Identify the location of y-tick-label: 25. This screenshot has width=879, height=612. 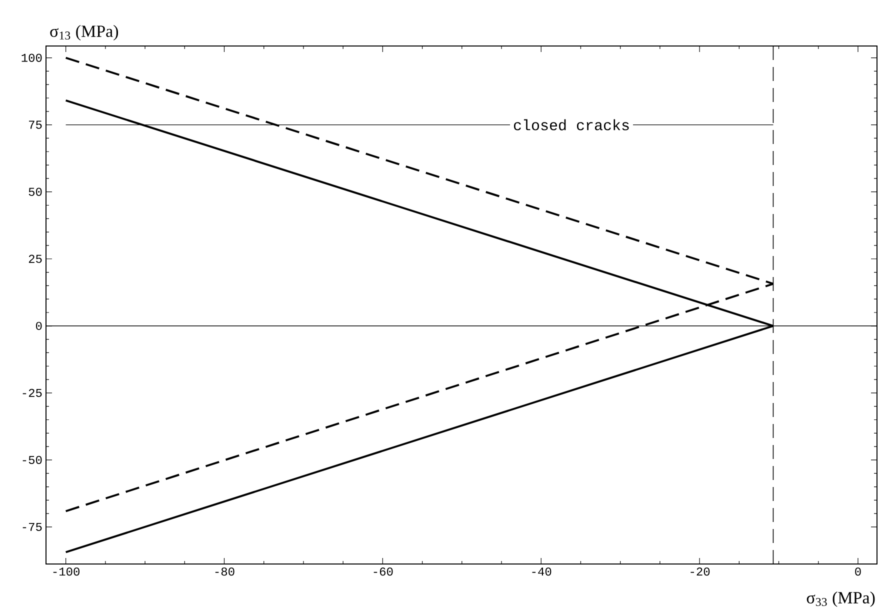
(35, 258).